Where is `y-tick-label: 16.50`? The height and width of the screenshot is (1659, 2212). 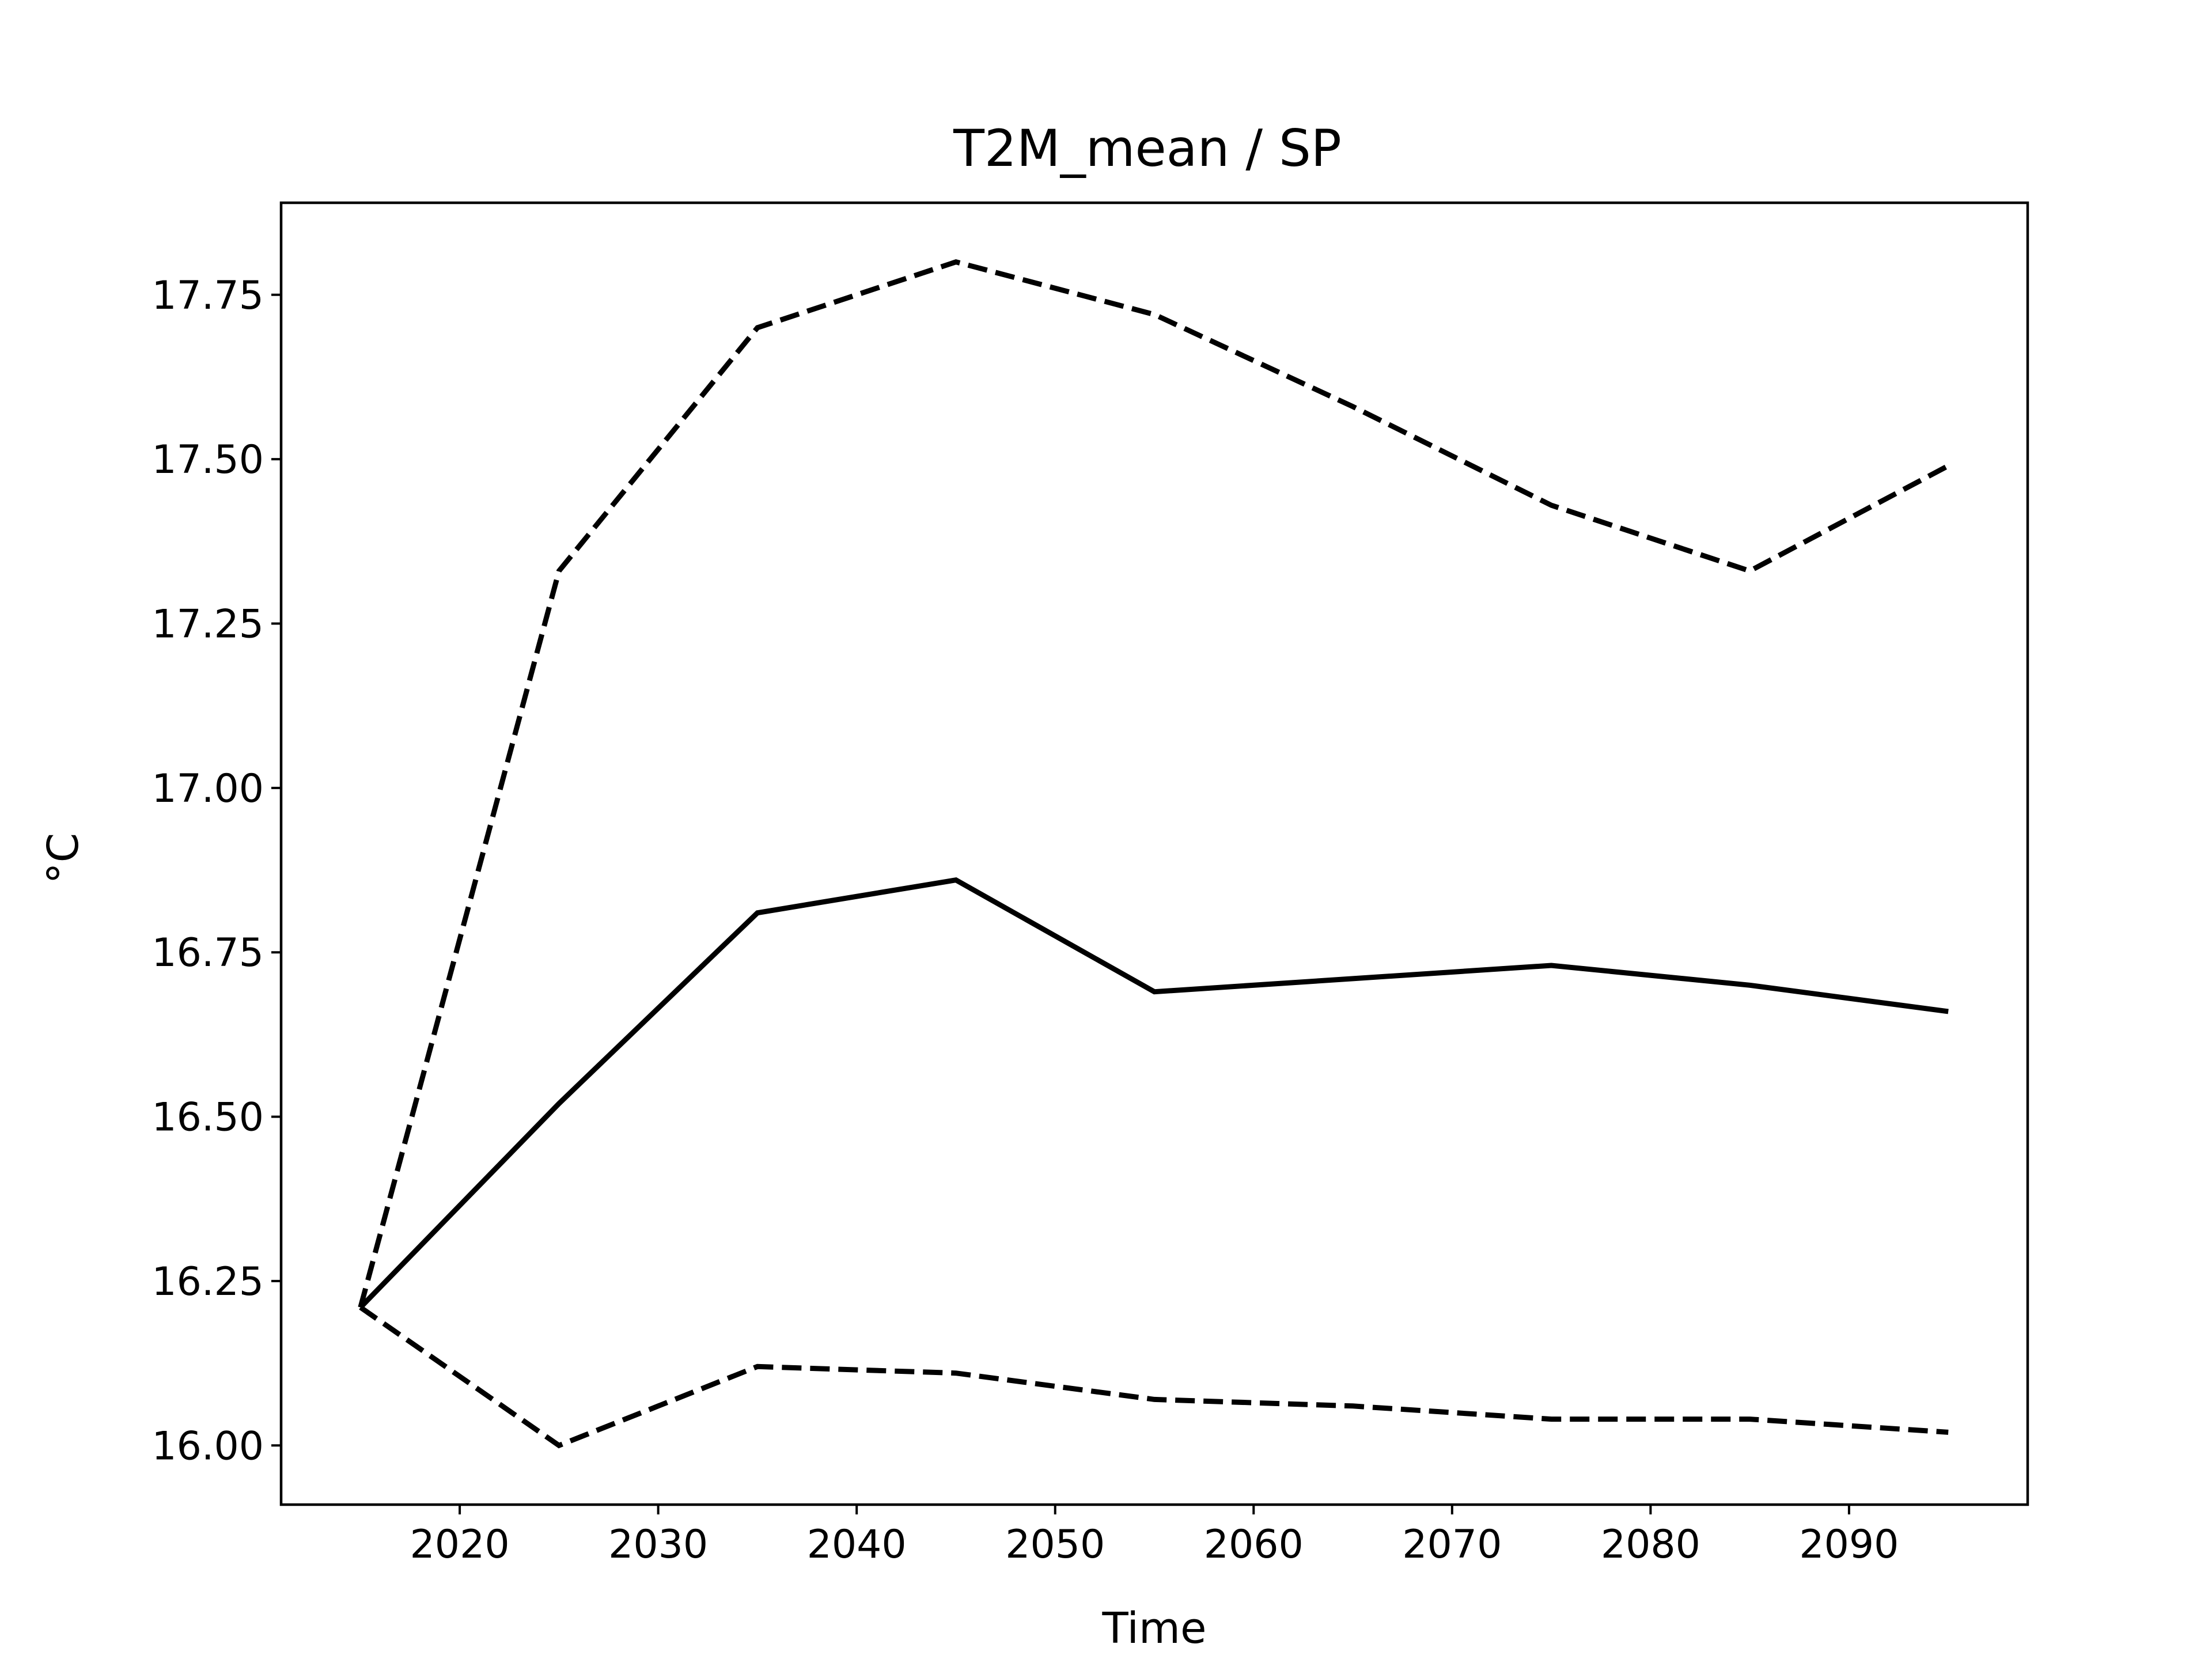
y-tick-label: 16.50 is located at coordinates (207, 1118).